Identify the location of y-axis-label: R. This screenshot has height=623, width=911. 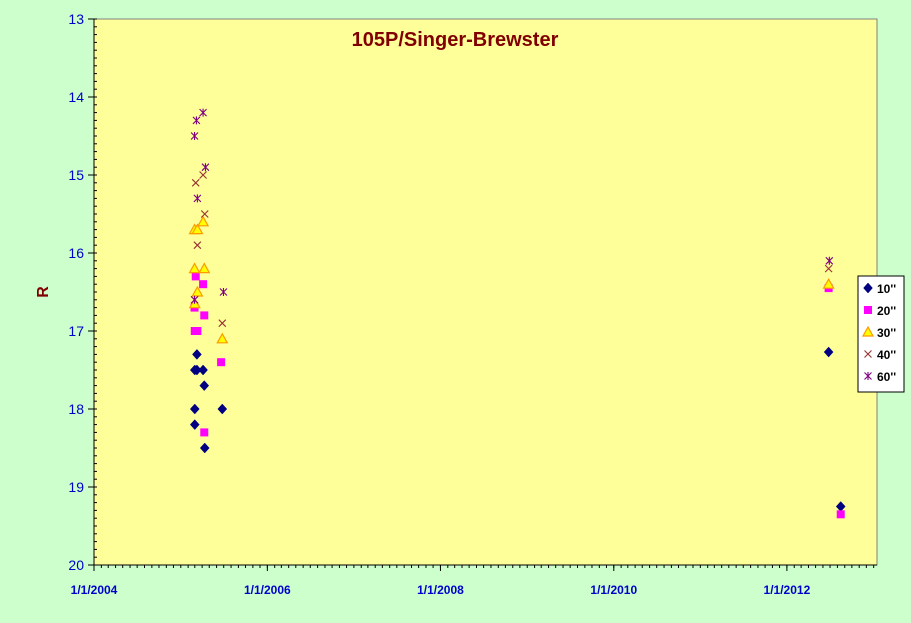
(43, 292).